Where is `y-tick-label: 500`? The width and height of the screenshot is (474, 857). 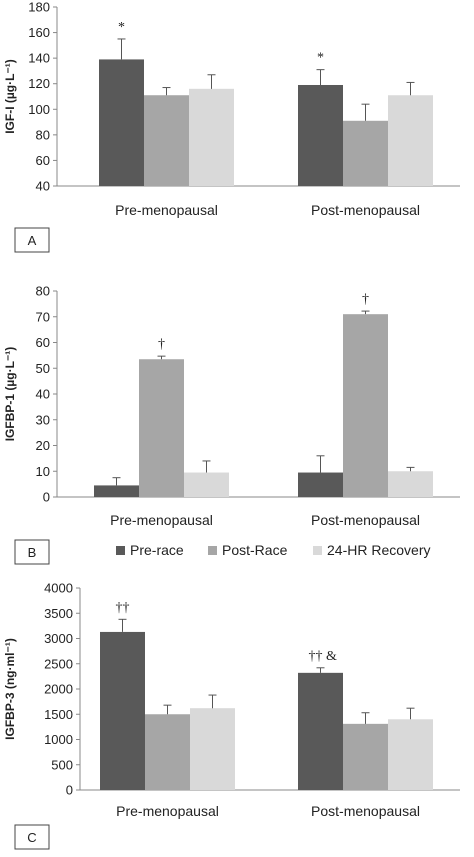 y-tick-label: 500 is located at coordinates (62, 764).